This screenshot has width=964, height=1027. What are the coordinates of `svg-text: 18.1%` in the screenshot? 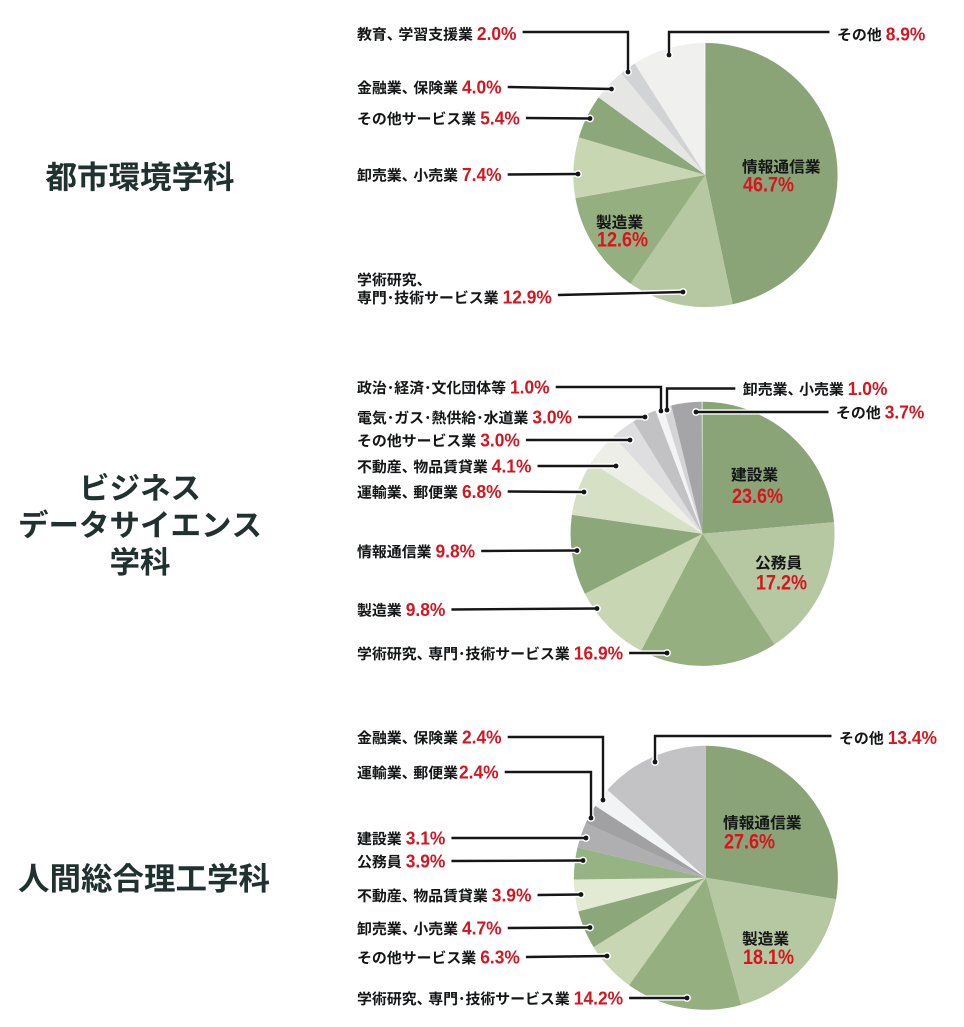 It's located at (768, 957).